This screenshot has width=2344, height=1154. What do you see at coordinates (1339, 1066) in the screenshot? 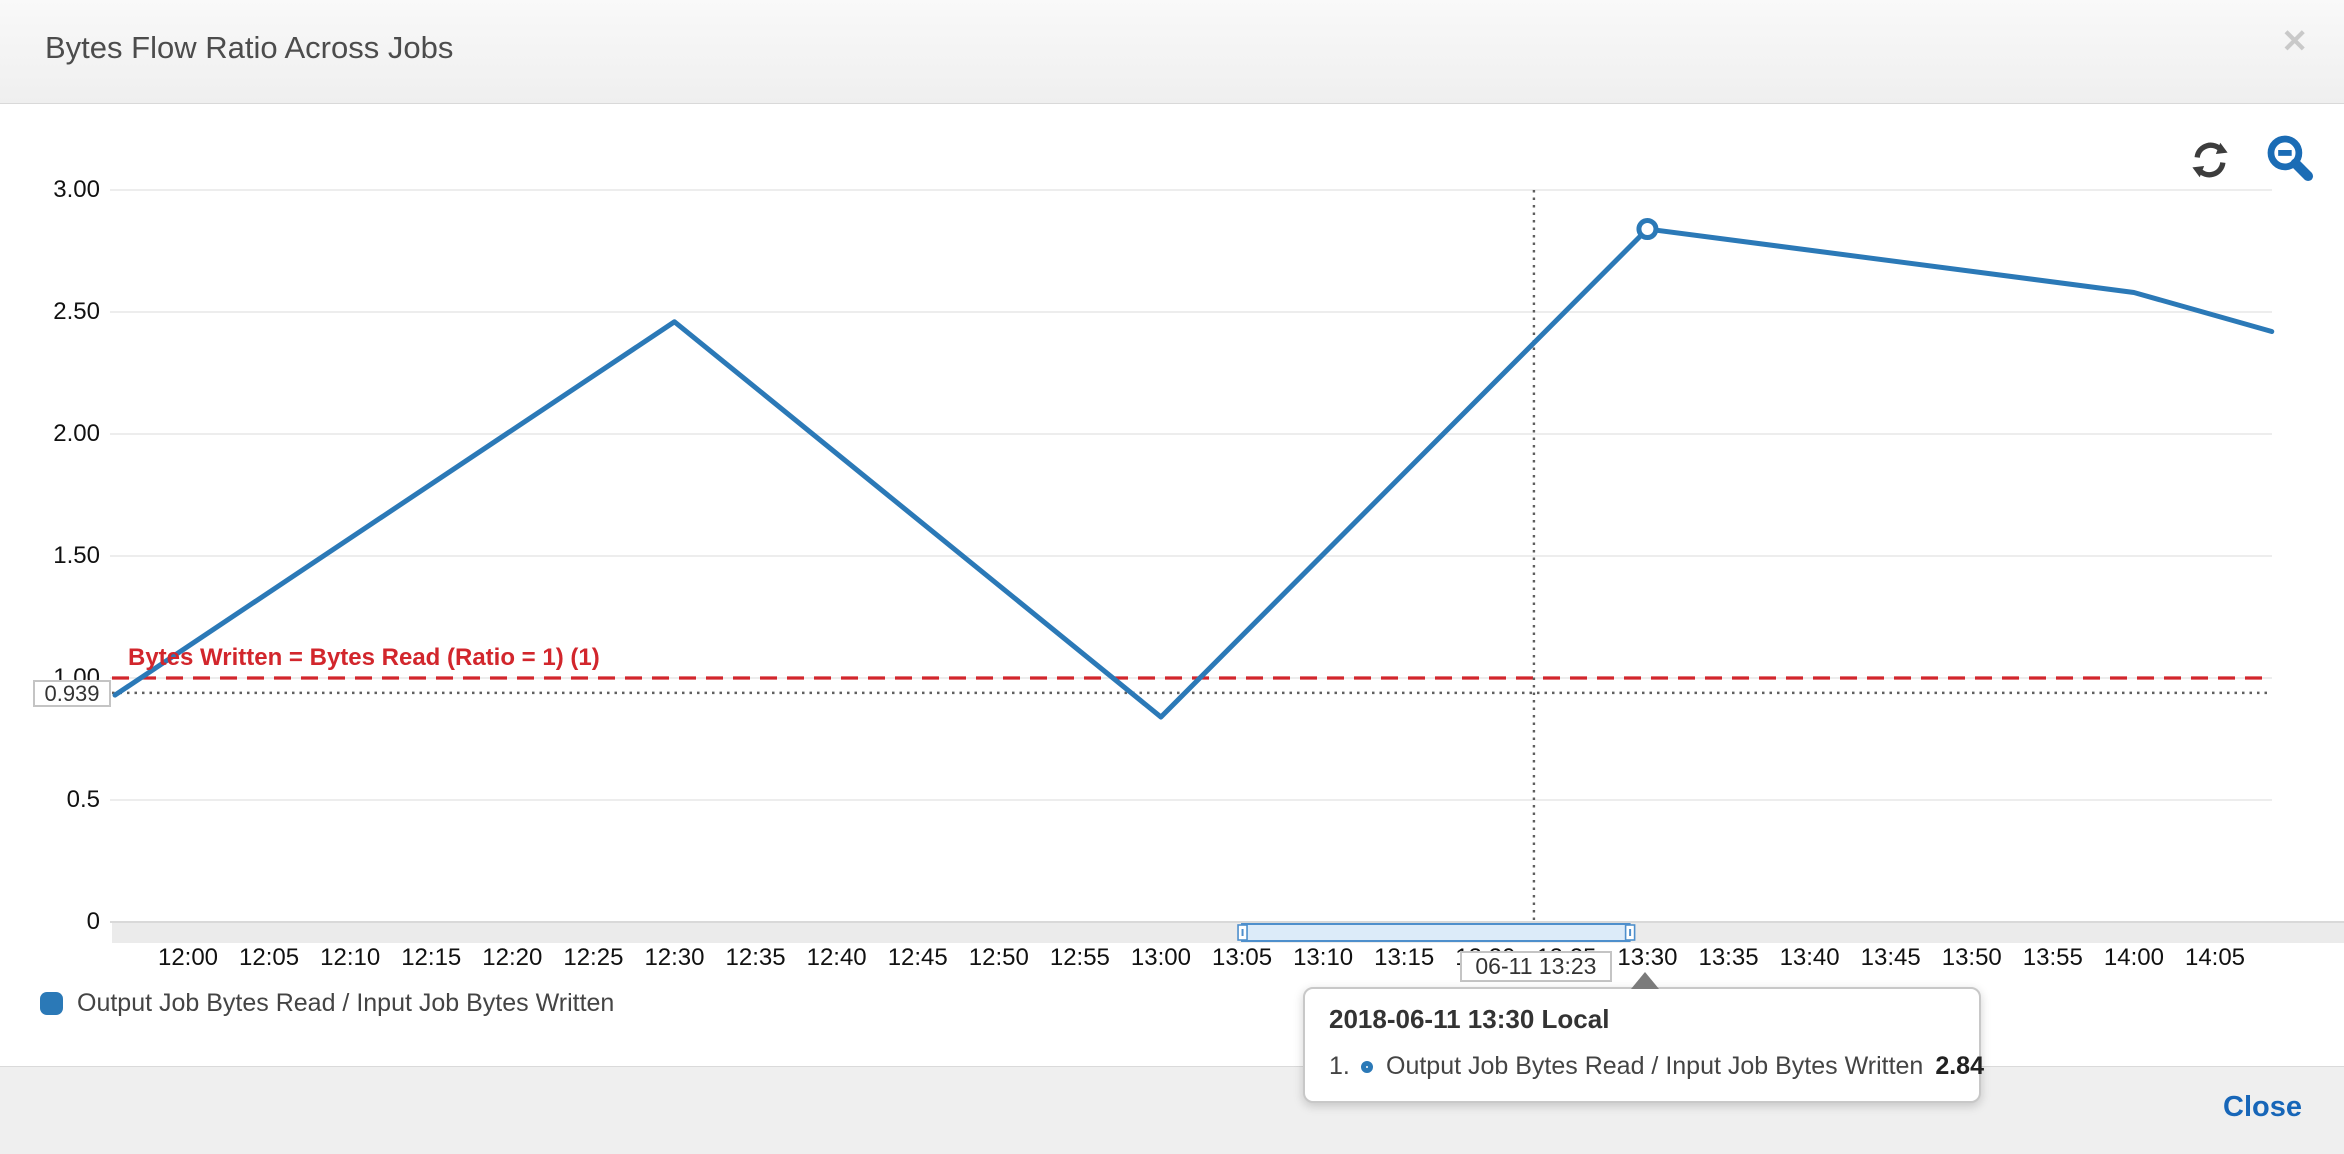
I see `tooltip-row-index: 1.` at bounding box center [1339, 1066].